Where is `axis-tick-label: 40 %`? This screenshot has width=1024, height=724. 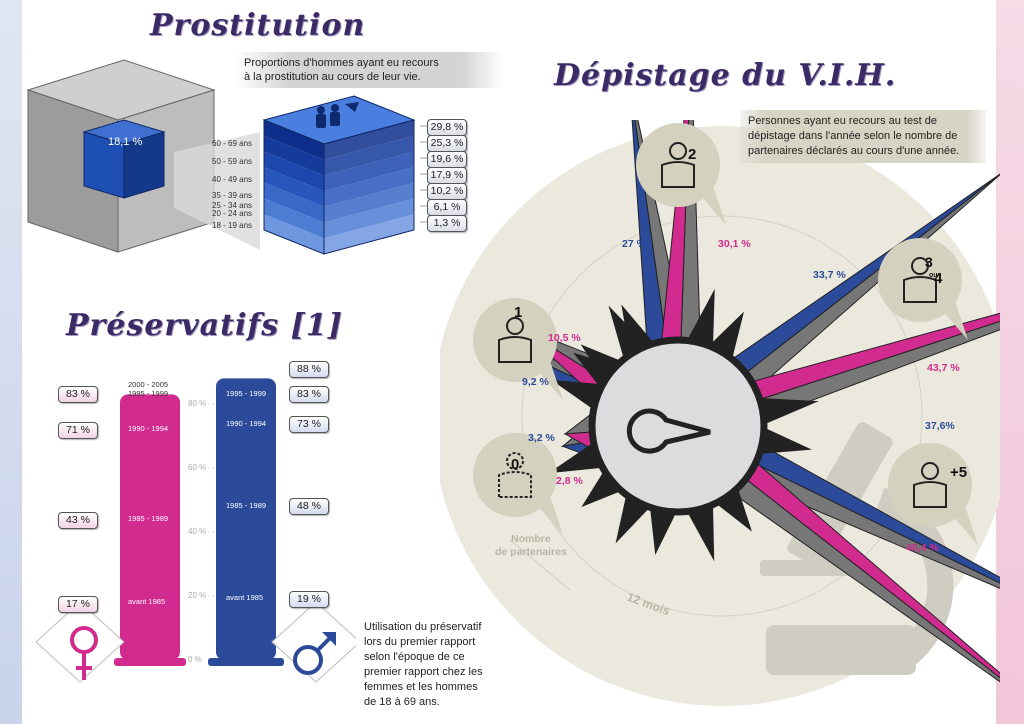
axis-tick-label: 40 % is located at coordinates (197, 531).